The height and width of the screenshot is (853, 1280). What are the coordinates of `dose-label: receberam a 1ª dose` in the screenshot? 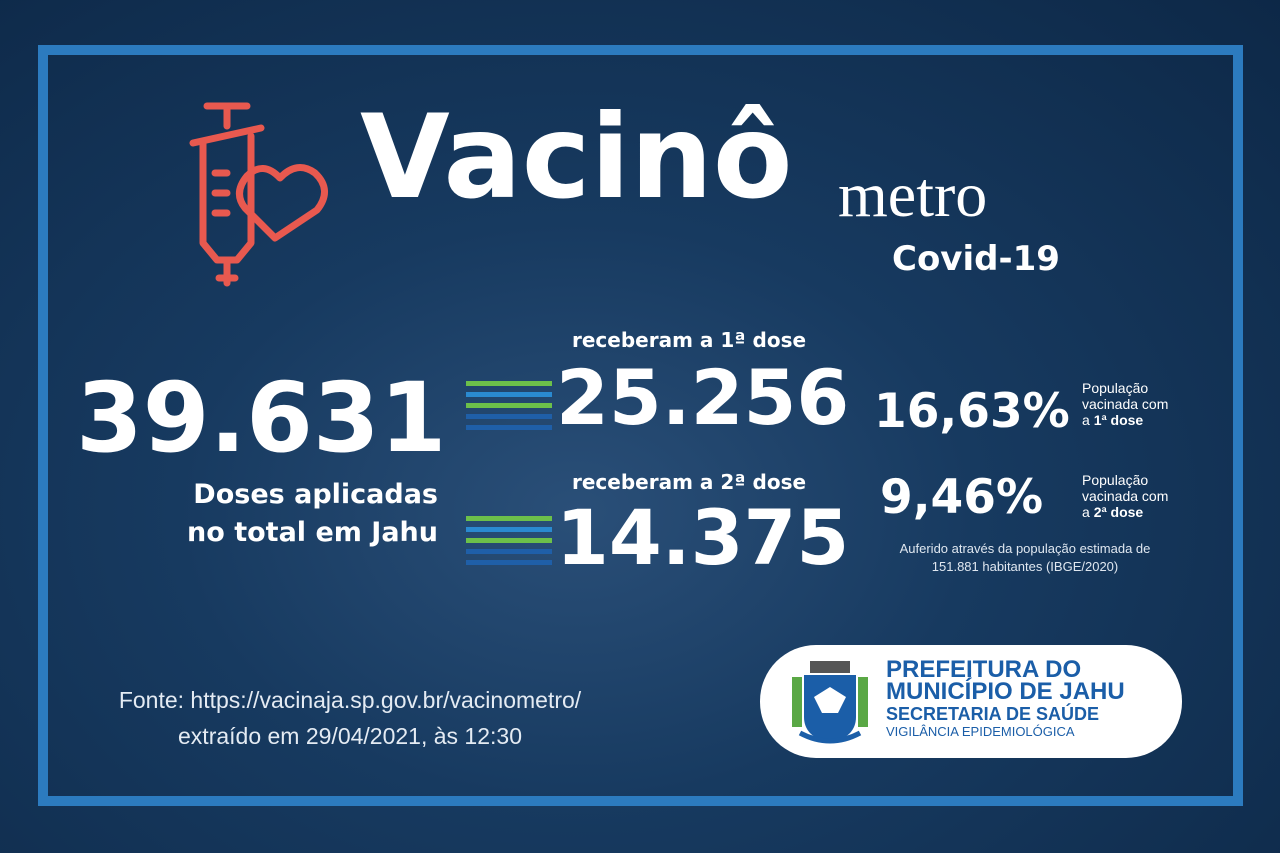 It's located at (689, 340).